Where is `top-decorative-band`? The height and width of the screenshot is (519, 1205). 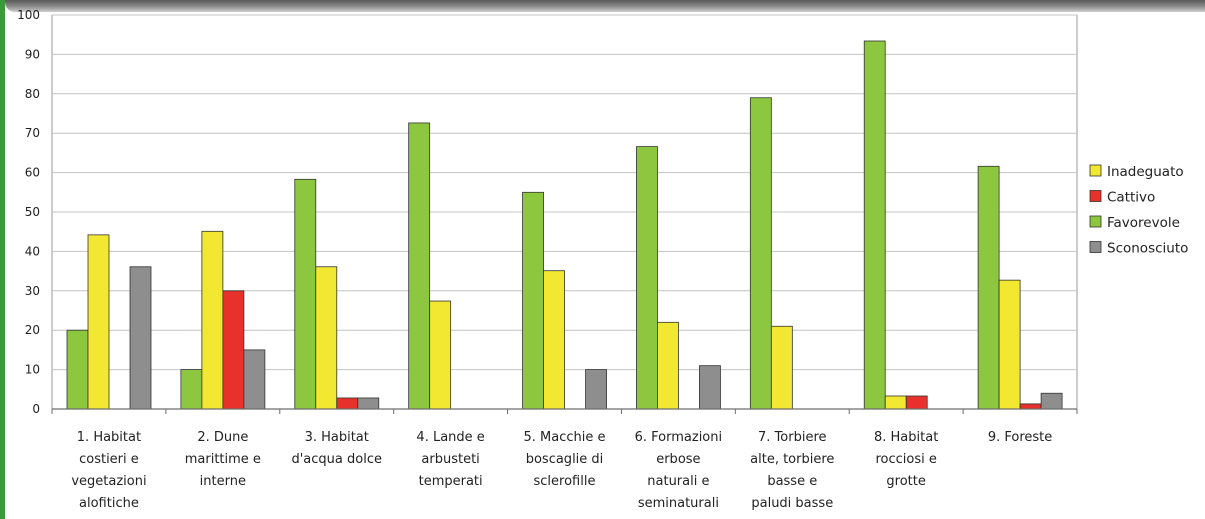 top-decorative-band is located at coordinates (605, 6).